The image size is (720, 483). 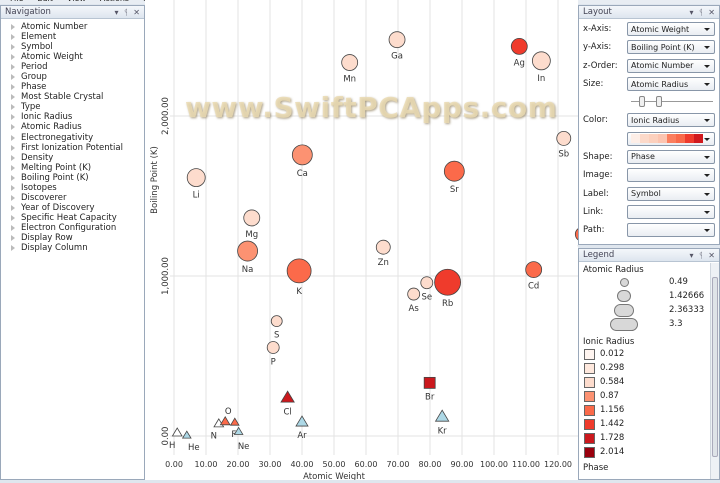 What do you see at coordinates (77, 77) in the screenshot?
I see `nav-item: Group` at bounding box center [77, 77].